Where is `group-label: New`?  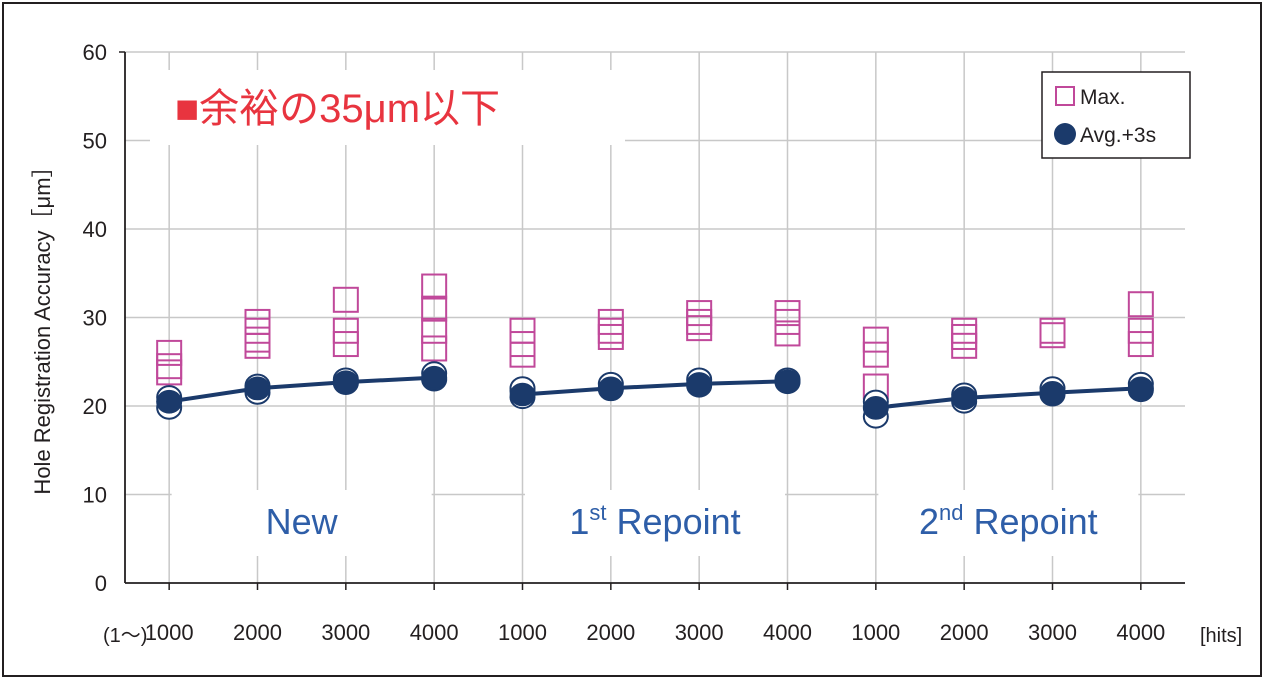
group-label: New is located at coordinates (302, 521).